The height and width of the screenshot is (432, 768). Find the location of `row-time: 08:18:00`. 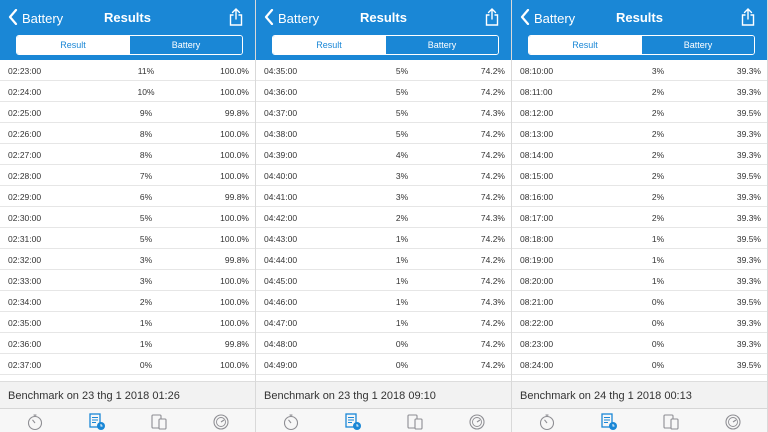

row-time: 08:18:00 is located at coordinates (537, 239).